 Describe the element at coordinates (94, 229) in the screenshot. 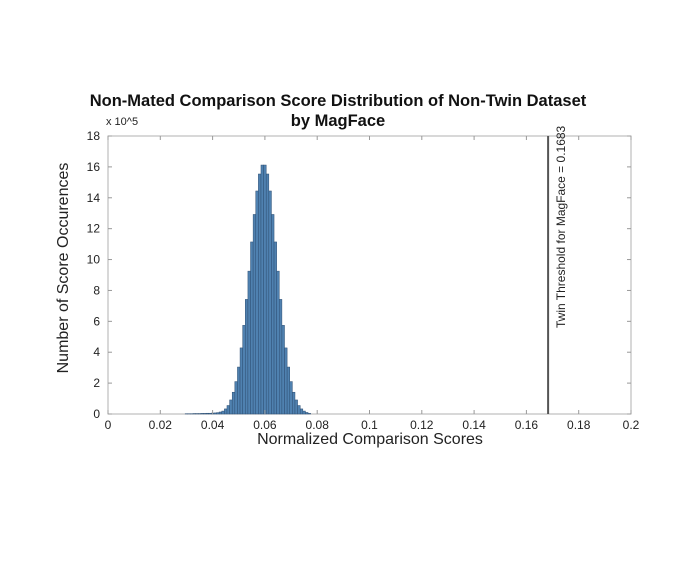

I see `y-tick-label: 12` at that location.